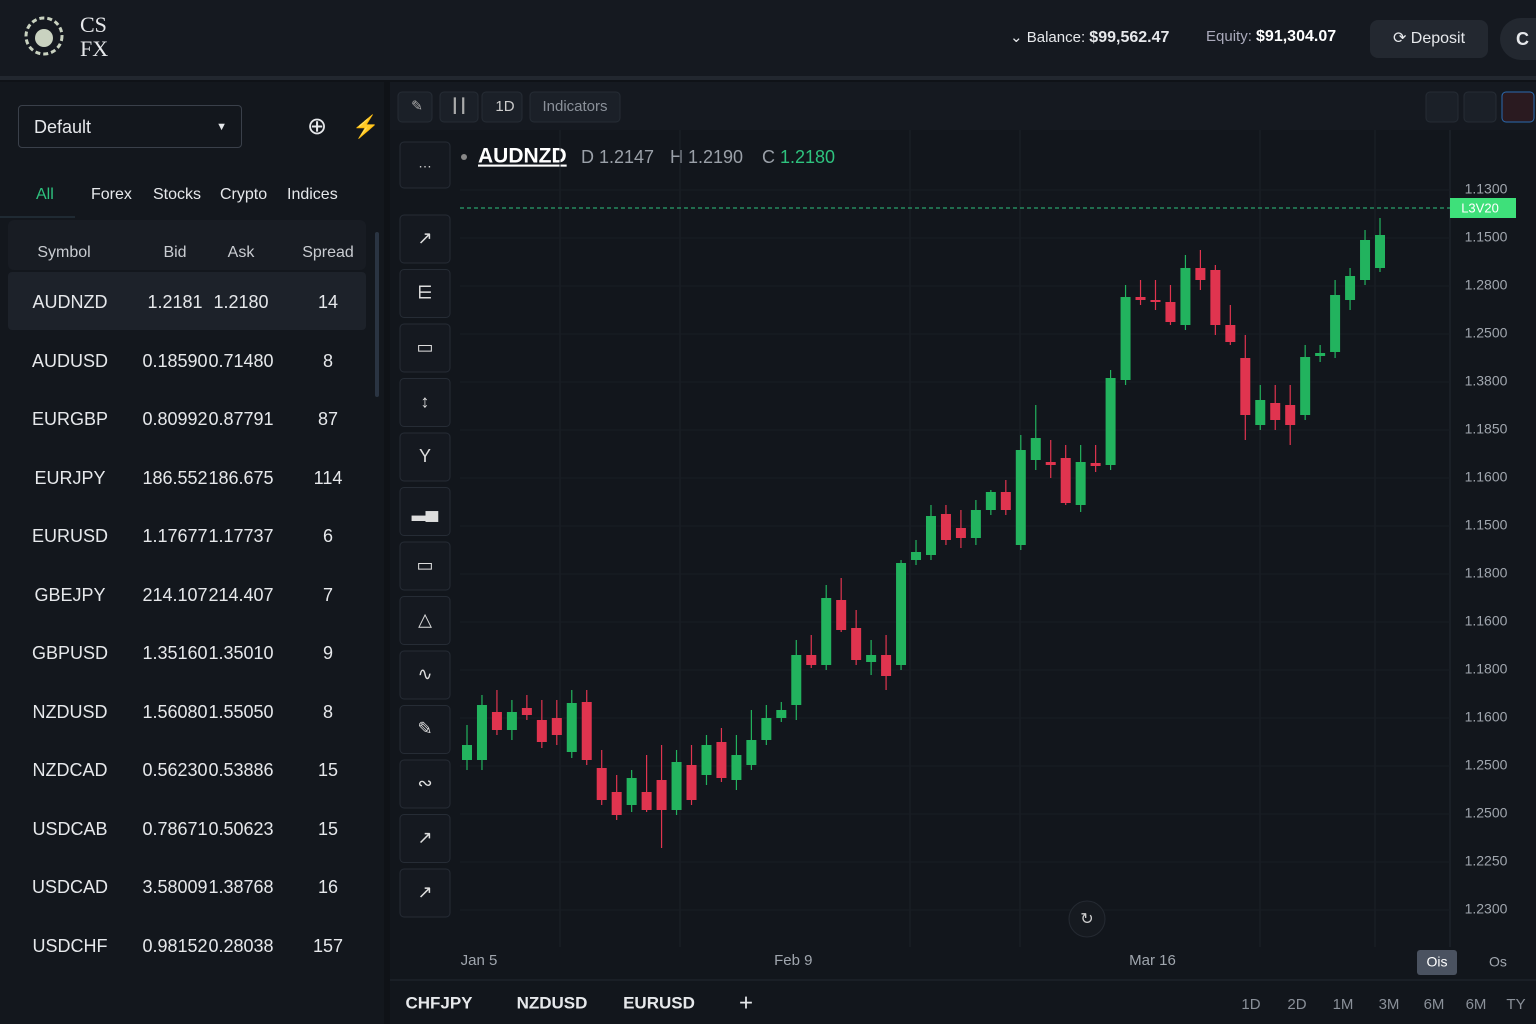  What do you see at coordinates (175, 711) in the screenshot?
I see `cell: 1.56080` at bounding box center [175, 711].